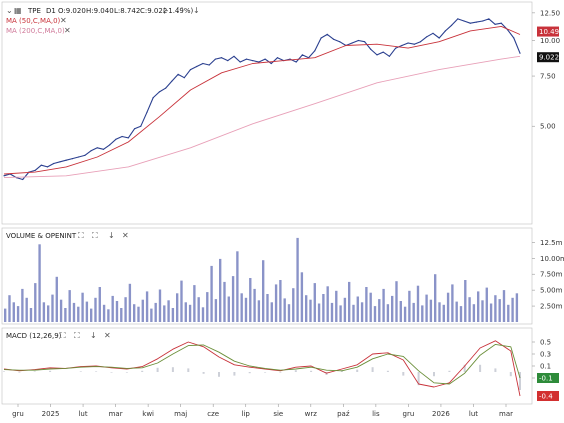  Describe the element at coordinates (196, 10) in the screenshot. I see `download-icon: ↓` at that location.